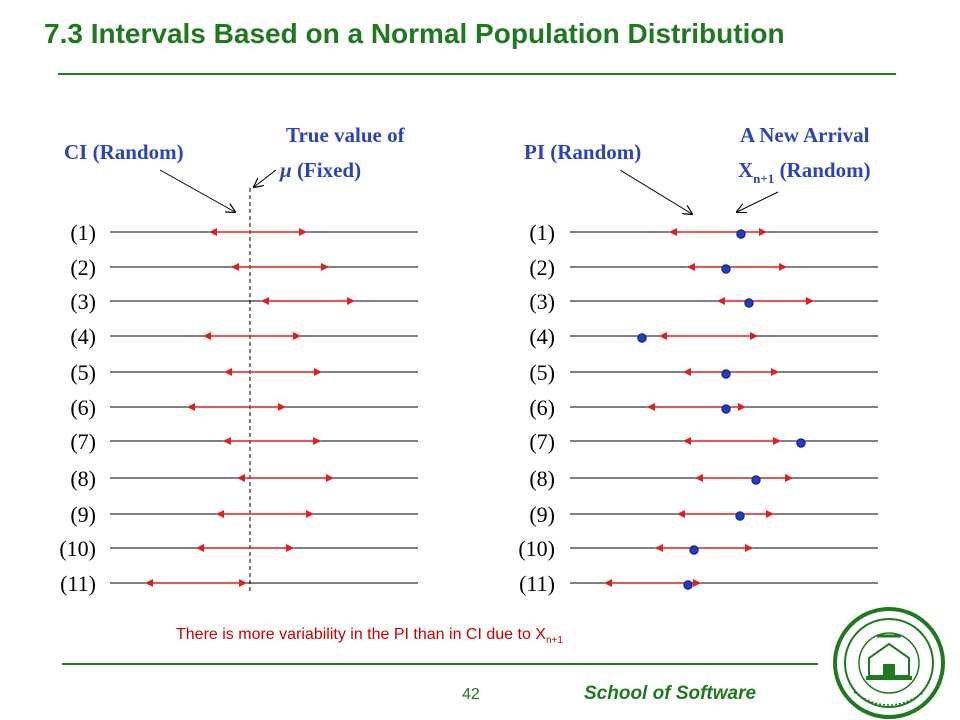  What do you see at coordinates (542, 478) in the screenshot?
I see `pi-row-label: (8)` at bounding box center [542, 478].